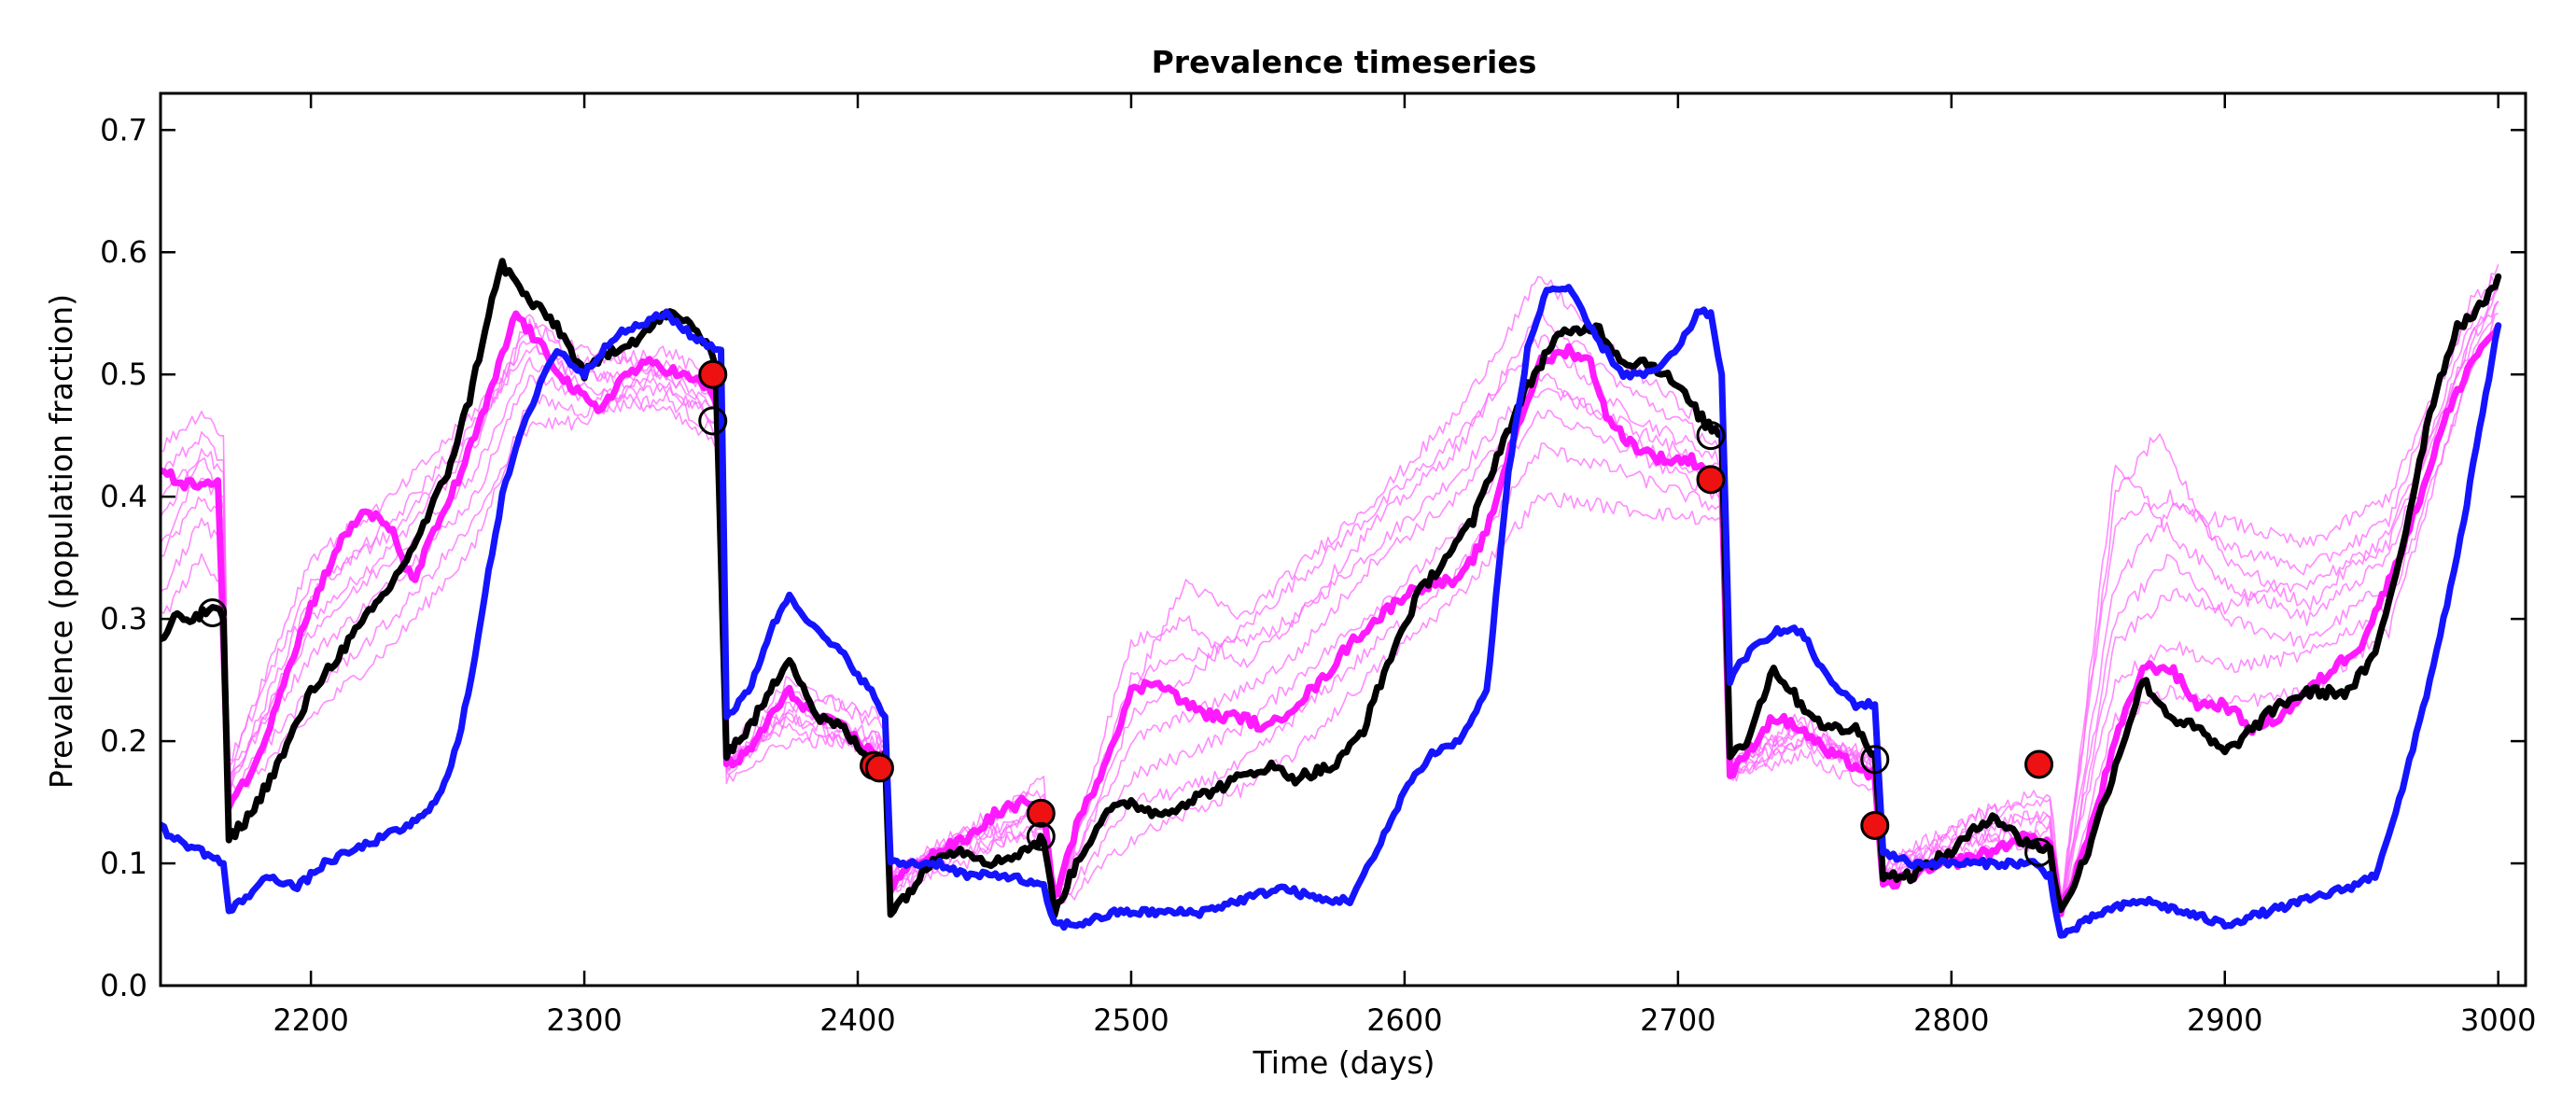  What do you see at coordinates (584, 1020) in the screenshot?
I see `x-tick-label: 2300` at bounding box center [584, 1020].